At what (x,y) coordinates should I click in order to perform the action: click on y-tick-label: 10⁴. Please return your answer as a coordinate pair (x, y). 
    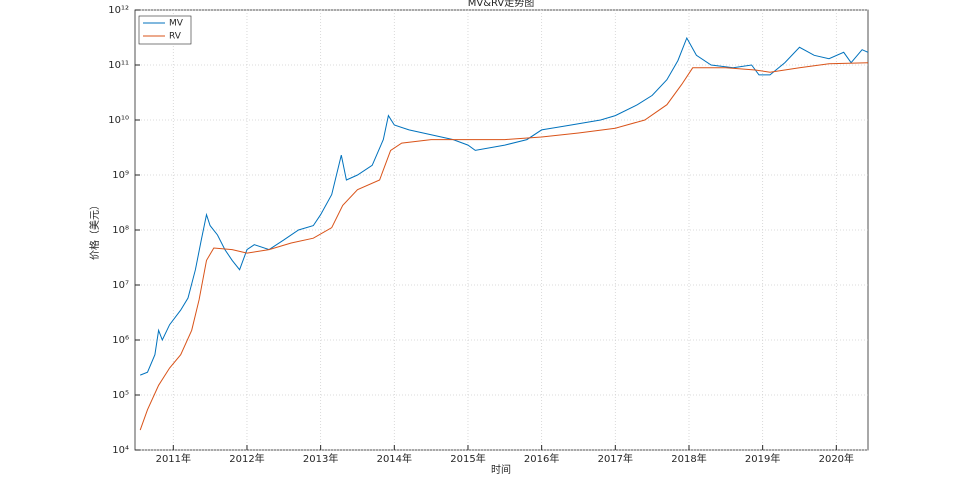
    Looking at the image, I should click on (120, 450).